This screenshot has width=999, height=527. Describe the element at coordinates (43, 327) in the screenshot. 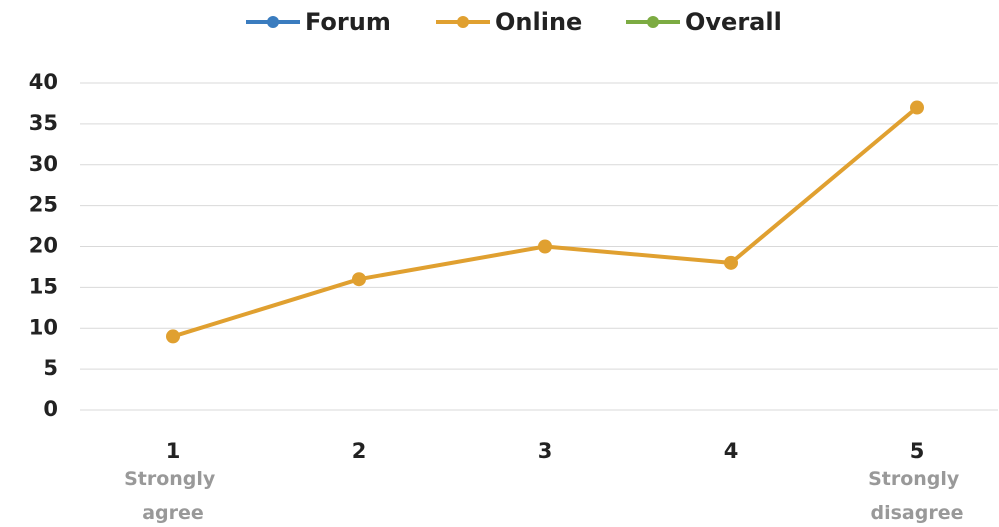

I see `y-tick-label: 10` at that location.